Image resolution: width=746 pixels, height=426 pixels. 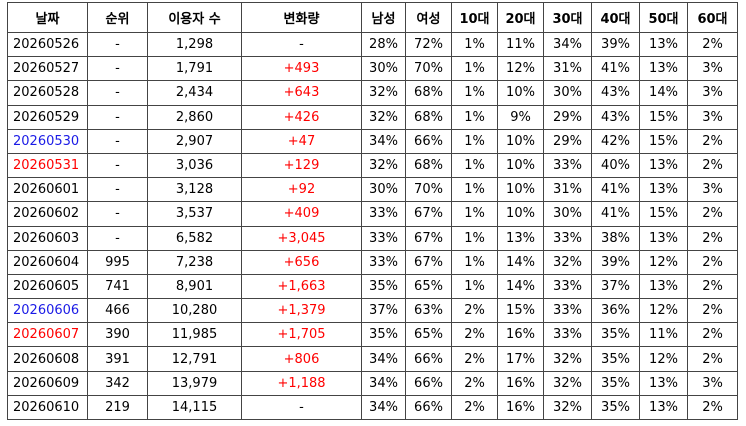 What do you see at coordinates (47, 117) in the screenshot?
I see `date-cell: 20260529` at bounding box center [47, 117].